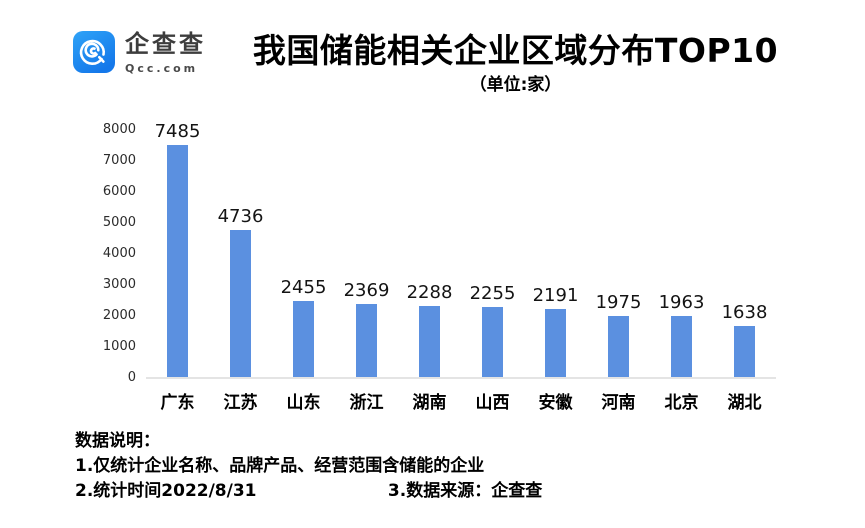  I want to click on bar-value-label: 1963, so click(681, 302).